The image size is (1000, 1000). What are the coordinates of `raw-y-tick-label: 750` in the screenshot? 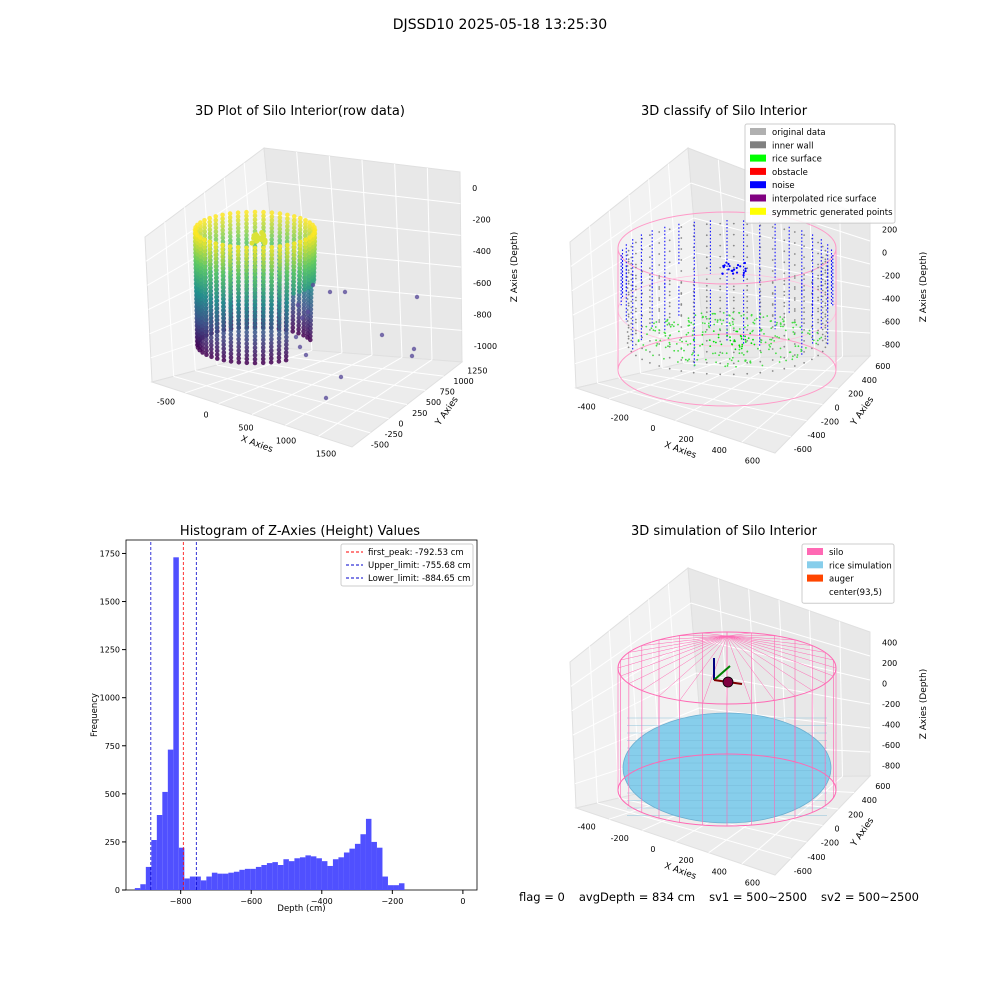 It's located at (447, 392).